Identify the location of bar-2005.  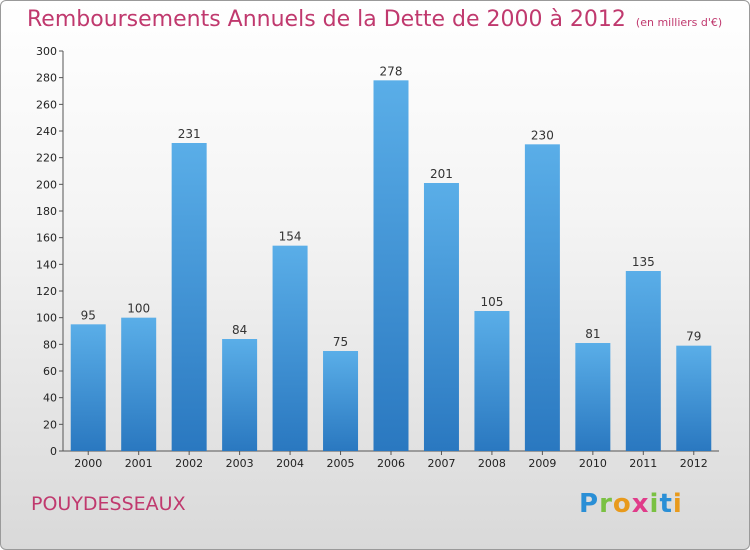
(341, 401).